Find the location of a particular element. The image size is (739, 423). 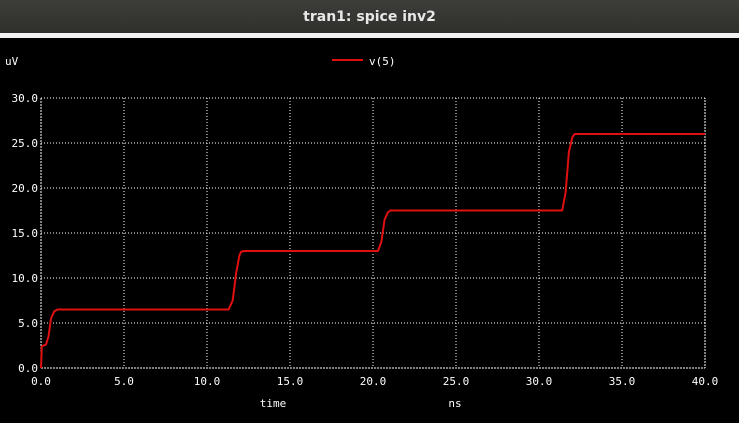

x-tick-label: 40.0 is located at coordinates (705, 381).